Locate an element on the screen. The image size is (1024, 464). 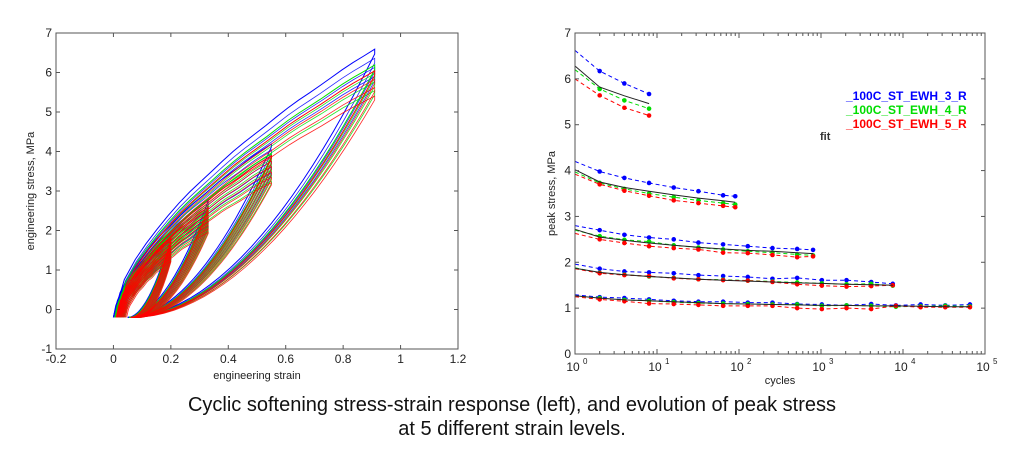
x-tick-label: 0.6 is located at coordinates (285, 359).